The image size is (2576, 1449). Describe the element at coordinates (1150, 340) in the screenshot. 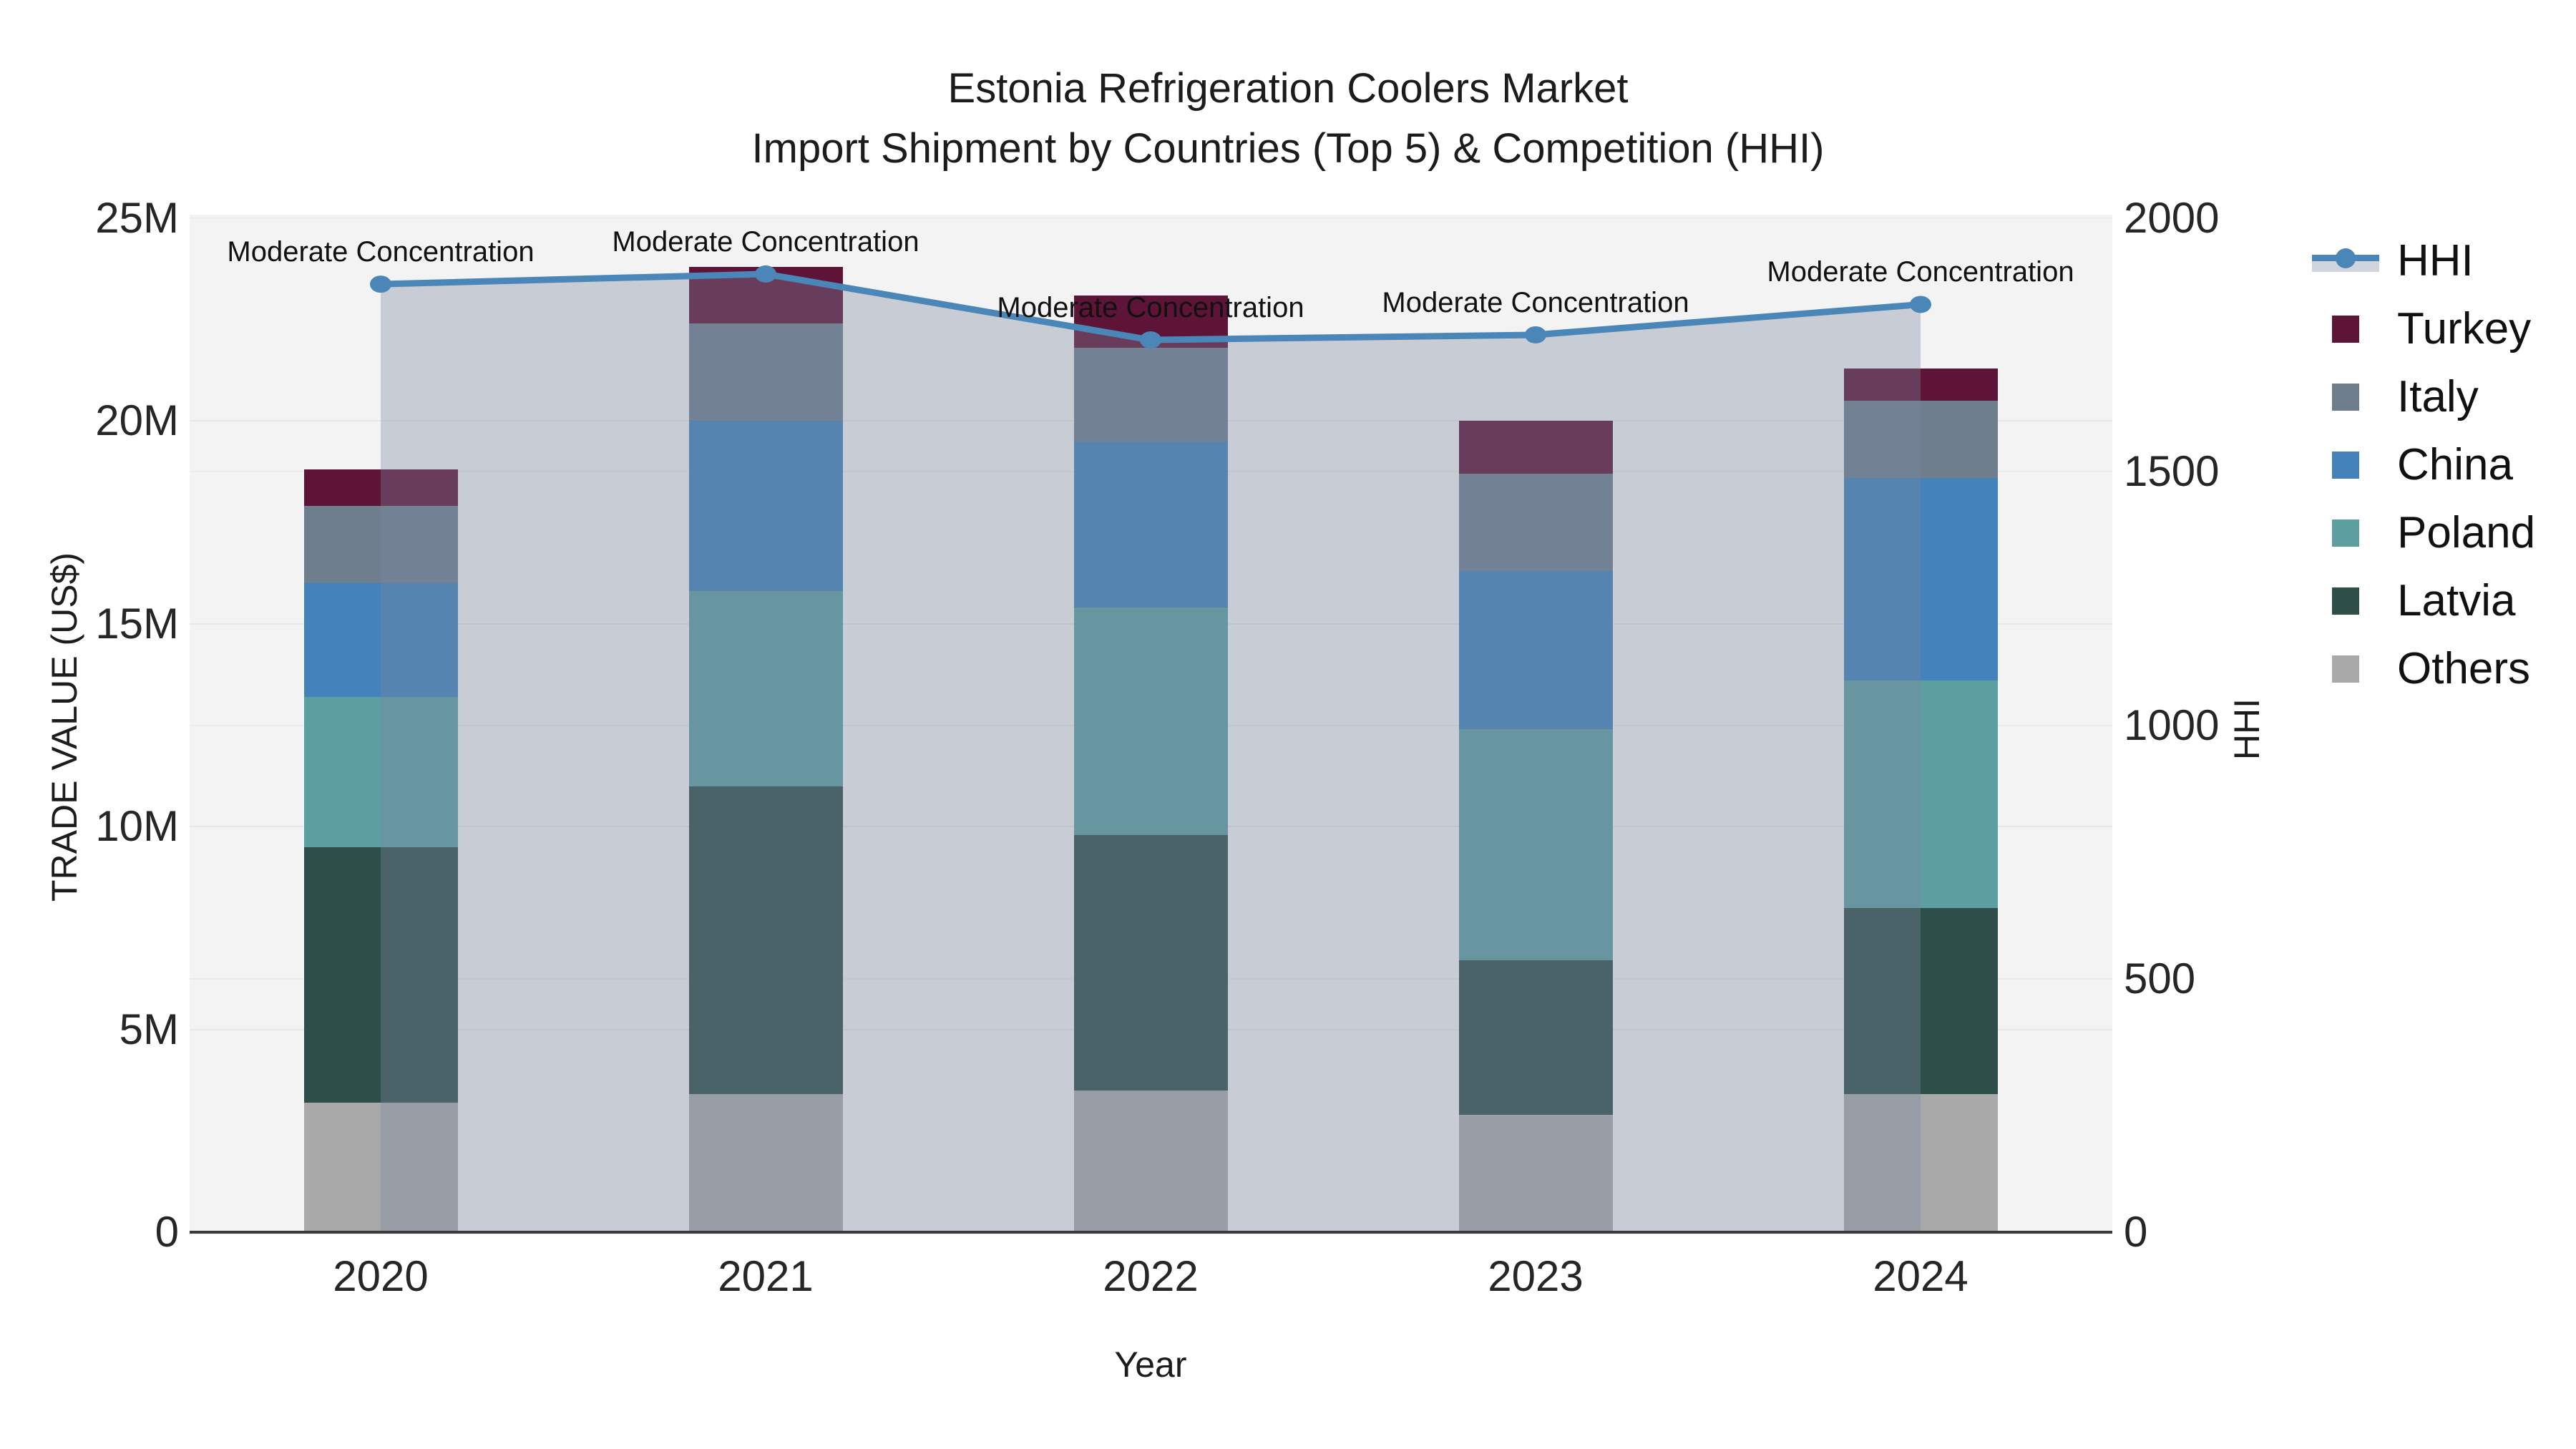

I see `hhi-marker-2022` at that location.